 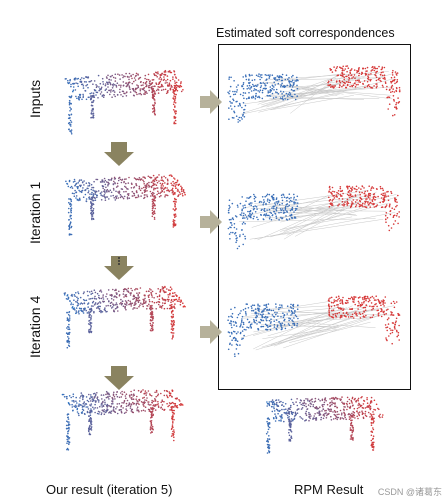 What do you see at coordinates (409, 492) in the screenshot?
I see `watermark: CSDN @诸葛东` at bounding box center [409, 492].